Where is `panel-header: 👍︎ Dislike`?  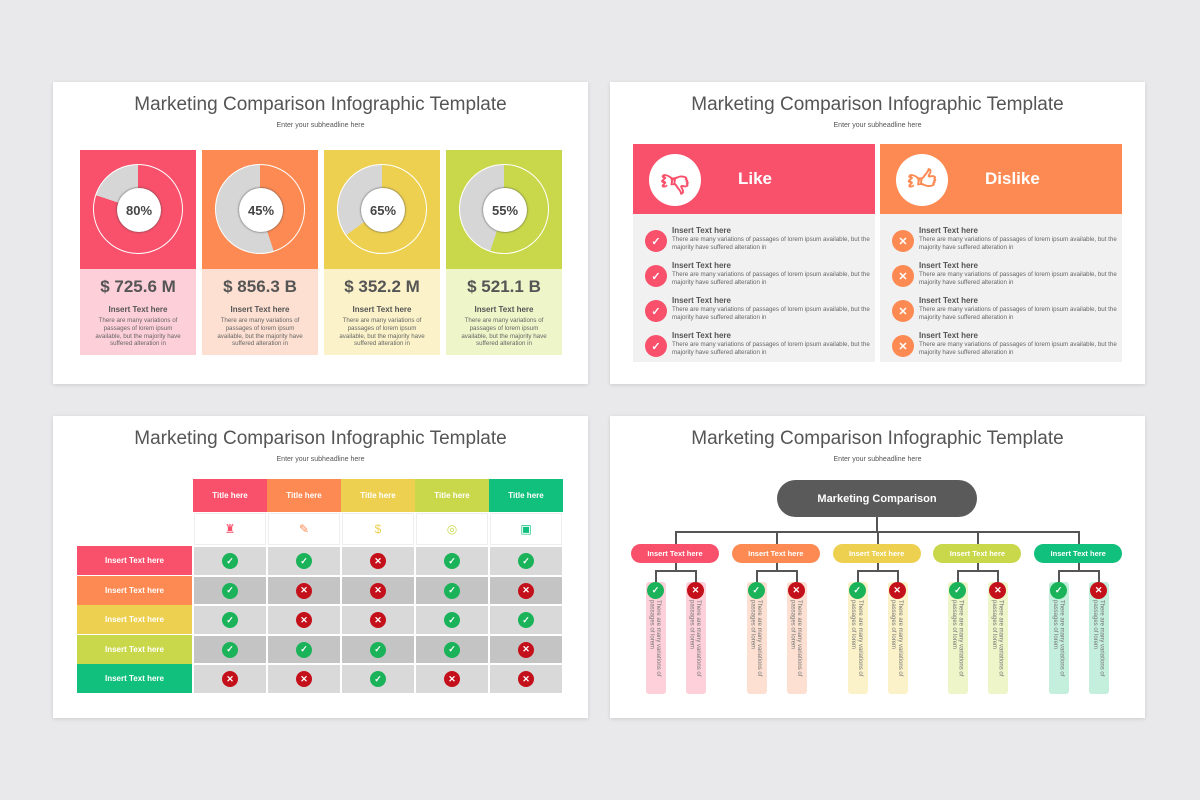 panel-header: 👍︎ Dislike is located at coordinates (1001, 179).